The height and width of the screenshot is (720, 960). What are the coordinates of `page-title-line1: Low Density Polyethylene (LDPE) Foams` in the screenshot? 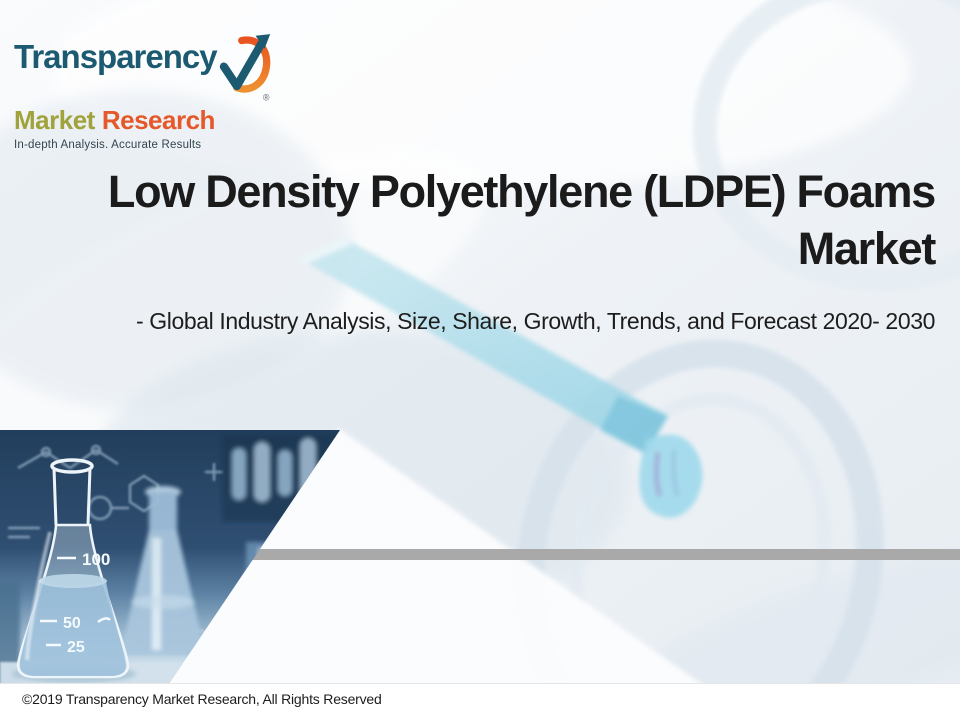 It's located at (521, 191).